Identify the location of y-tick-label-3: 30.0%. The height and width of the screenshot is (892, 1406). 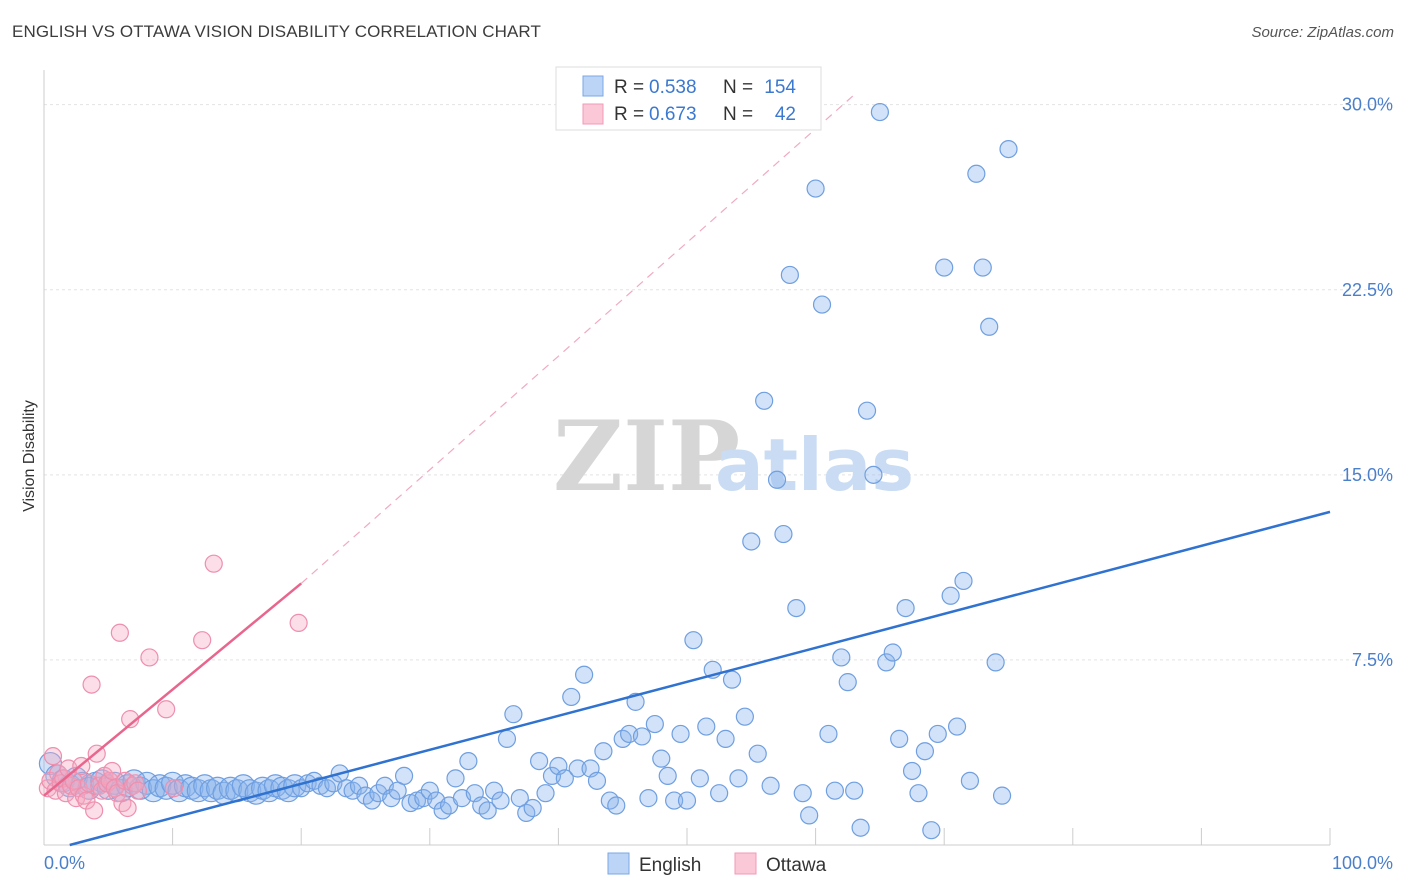
(1367, 105).